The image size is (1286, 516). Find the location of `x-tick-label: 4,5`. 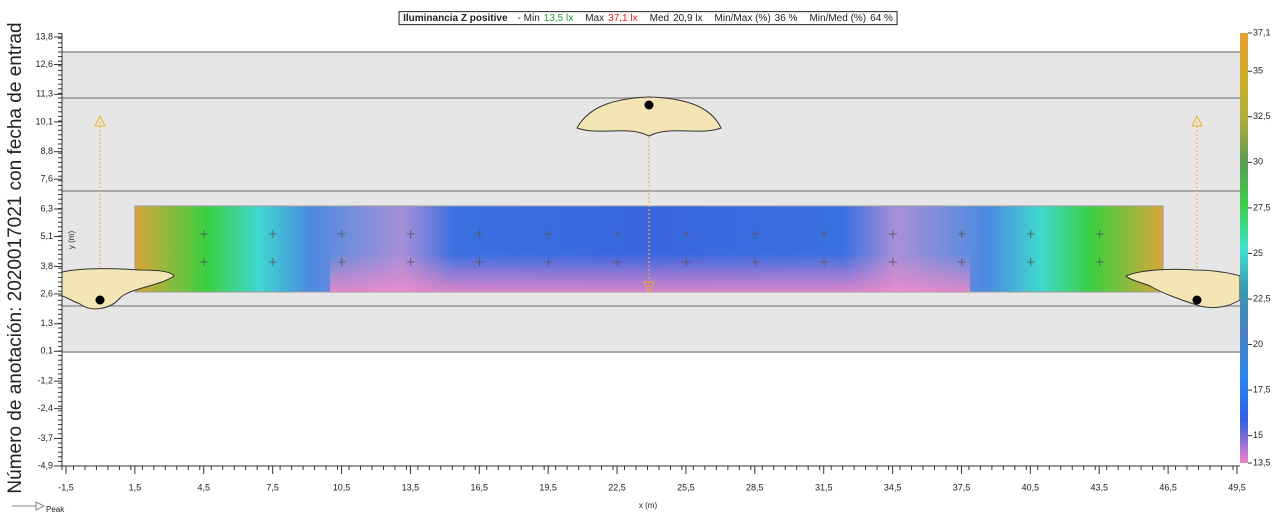

x-tick-label: 4,5 is located at coordinates (204, 487).